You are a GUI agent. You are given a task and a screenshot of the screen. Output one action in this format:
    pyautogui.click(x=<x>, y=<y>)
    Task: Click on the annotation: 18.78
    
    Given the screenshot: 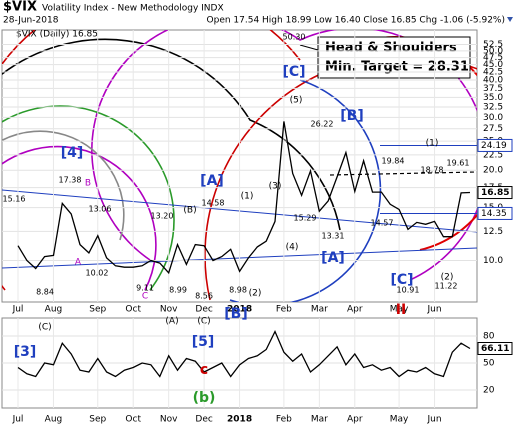 What is the action you would take?
    pyautogui.click(x=432, y=170)
    